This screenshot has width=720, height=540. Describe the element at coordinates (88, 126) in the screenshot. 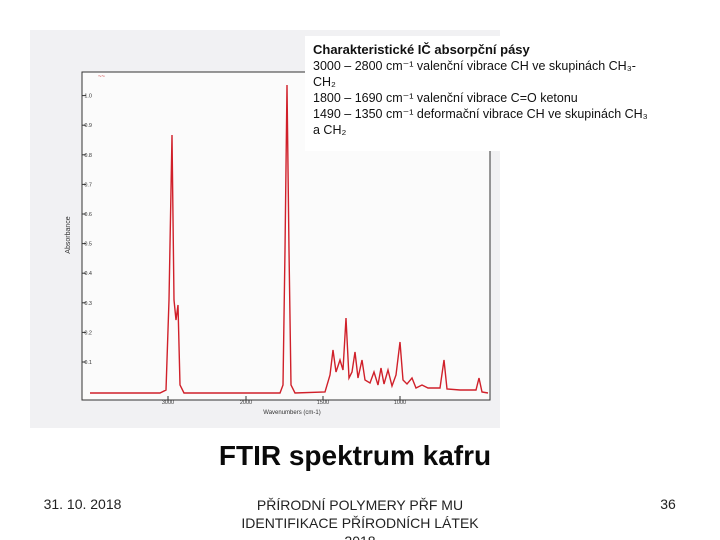

I see `y-tick-label: 0.9` at that location.